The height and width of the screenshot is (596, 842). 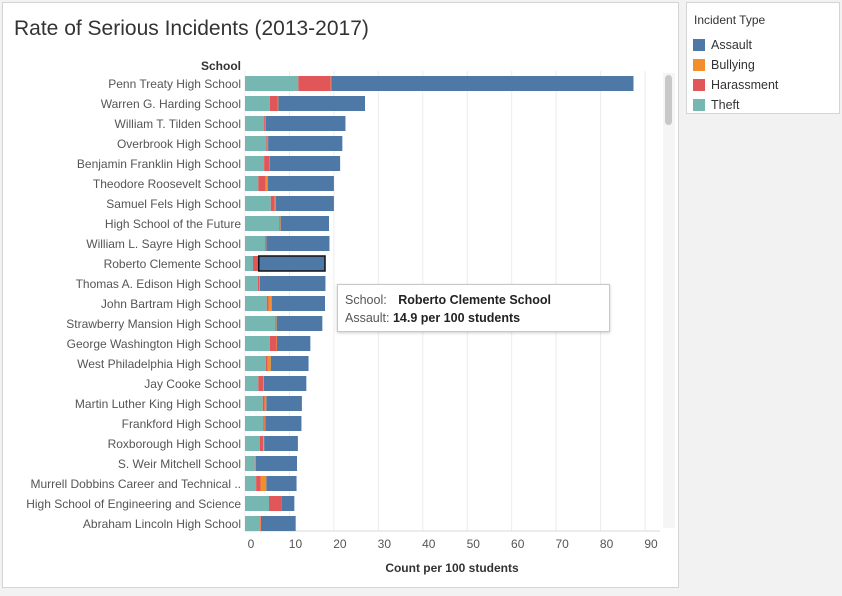 I want to click on bar-theodore-roosevelt-school-bullying, so click(x=266, y=183).